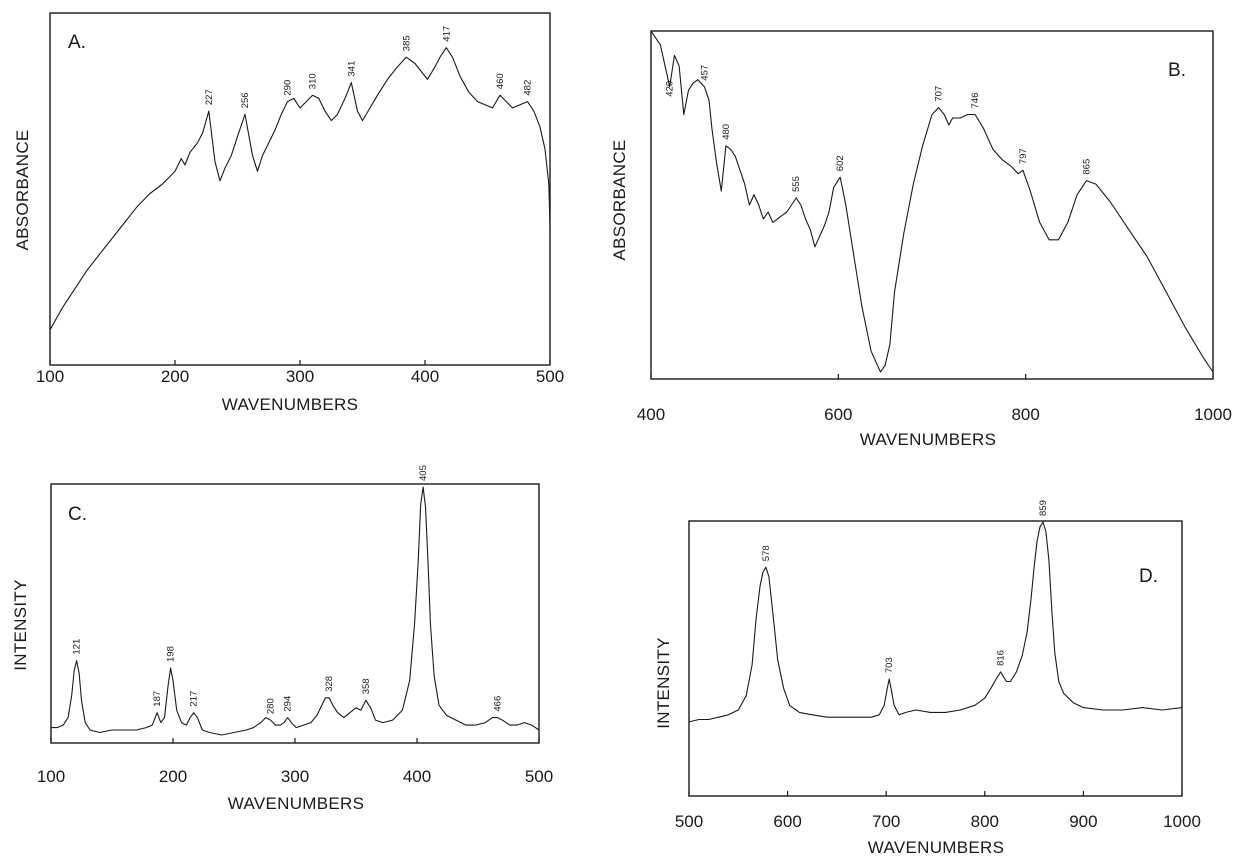 This screenshot has height=860, width=1243. What do you see at coordinates (1023, 156) in the screenshot?
I see `panel-b-peak-label: 797` at bounding box center [1023, 156].